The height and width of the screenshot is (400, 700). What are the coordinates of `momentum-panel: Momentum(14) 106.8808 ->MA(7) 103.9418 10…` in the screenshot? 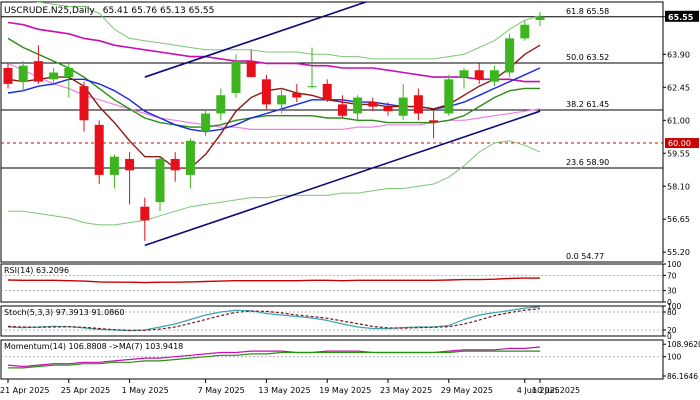 It's located at (350, 360).